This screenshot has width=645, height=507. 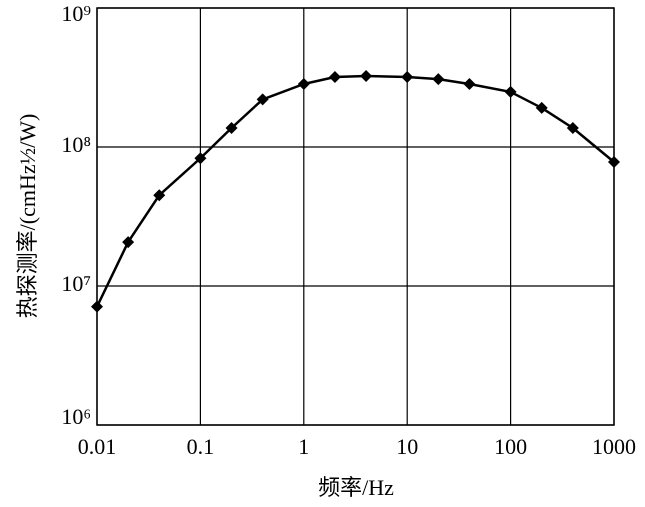 I want to click on y-tick-label: 10⁶, so click(x=76, y=416).